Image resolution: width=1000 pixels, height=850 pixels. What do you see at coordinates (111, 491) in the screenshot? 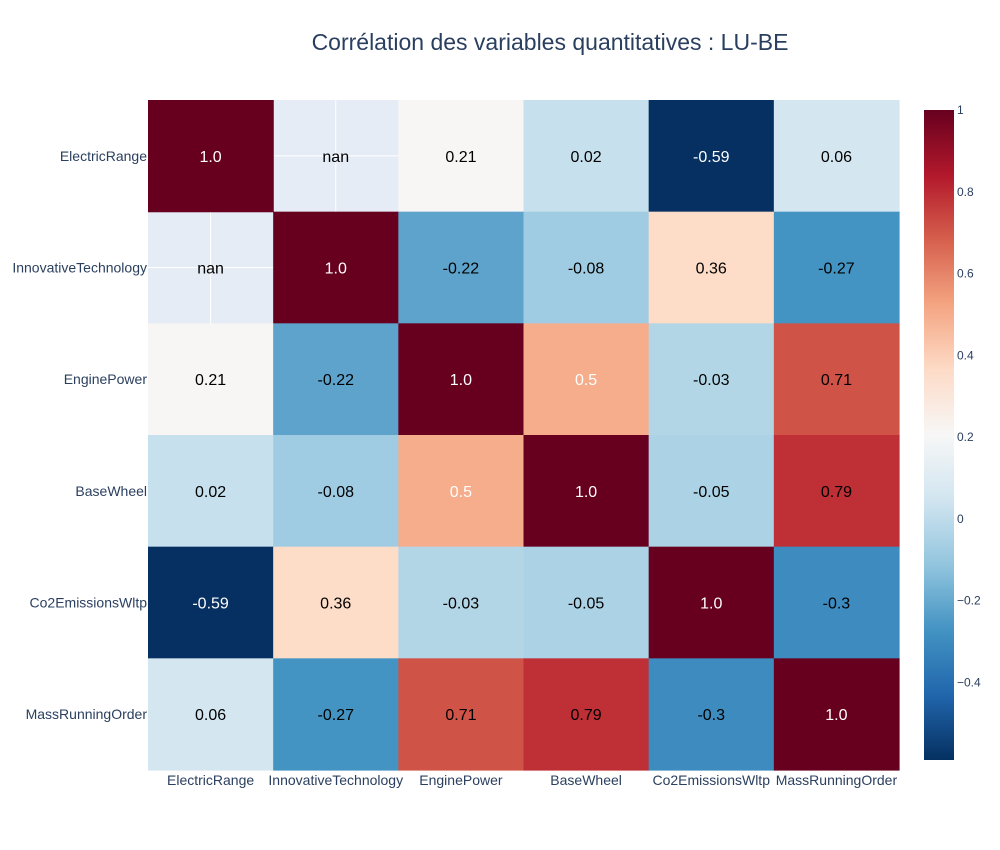
I see `y-tick-label: BaseWheel` at bounding box center [111, 491].